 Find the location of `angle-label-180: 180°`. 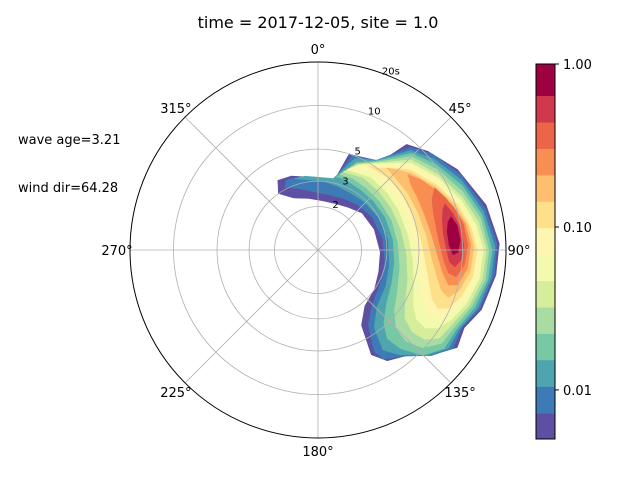

angle-label-180: 180° is located at coordinates (317, 452).